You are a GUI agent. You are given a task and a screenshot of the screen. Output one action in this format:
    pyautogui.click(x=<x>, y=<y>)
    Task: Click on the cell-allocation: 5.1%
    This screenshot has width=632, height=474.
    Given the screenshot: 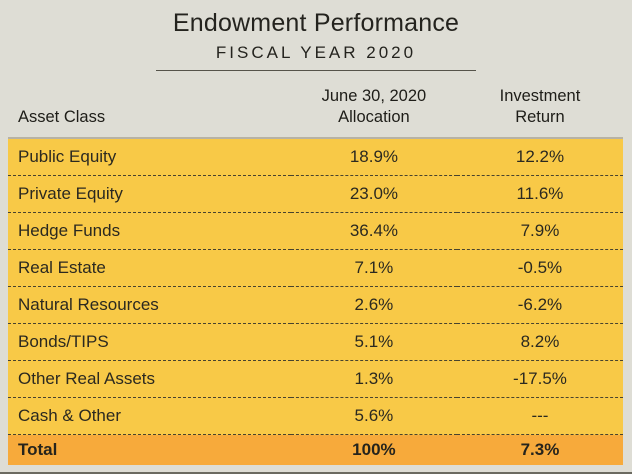 What is the action you would take?
    pyautogui.click(x=373, y=342)
    